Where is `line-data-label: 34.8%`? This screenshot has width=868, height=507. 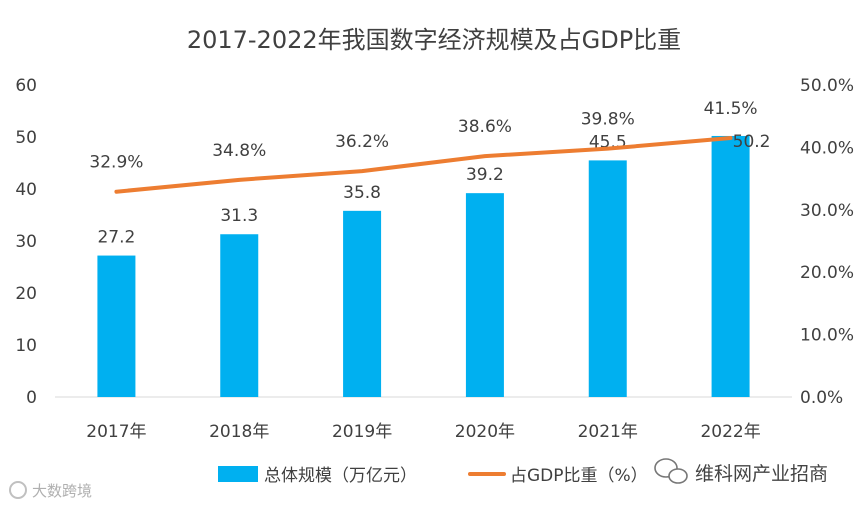 line-data-label: 34.8% is located at coordinates (239, 151).